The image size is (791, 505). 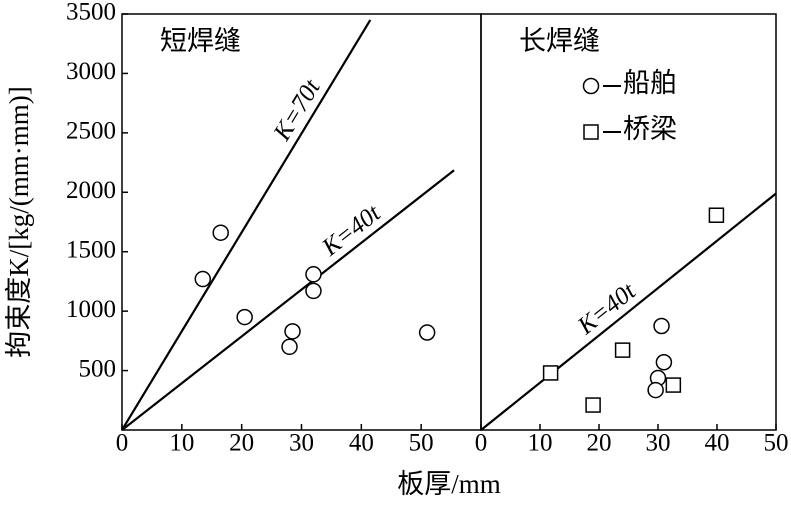 I want to click on panel-title: 短焊缝, so click(x=200, y=41).